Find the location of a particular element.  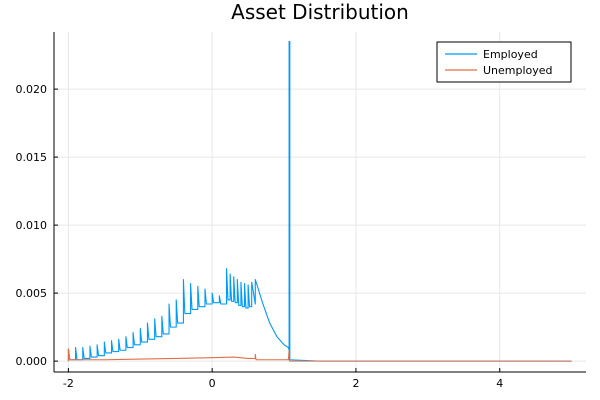

x-tick-label: 0 is located at coordinates (212, 383).